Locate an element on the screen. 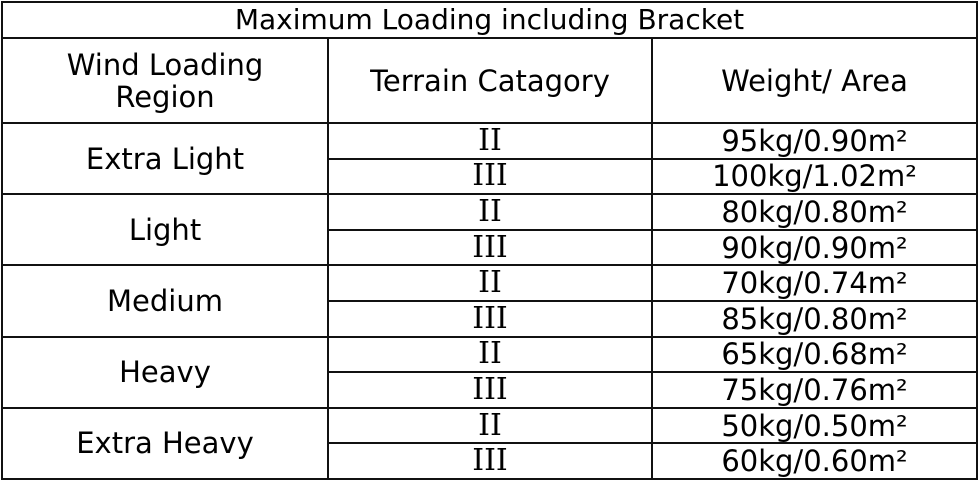 This screenshot has width=980, height=482. title-row: Maximum Loading including Bracket is located at coordinates (489, 20).